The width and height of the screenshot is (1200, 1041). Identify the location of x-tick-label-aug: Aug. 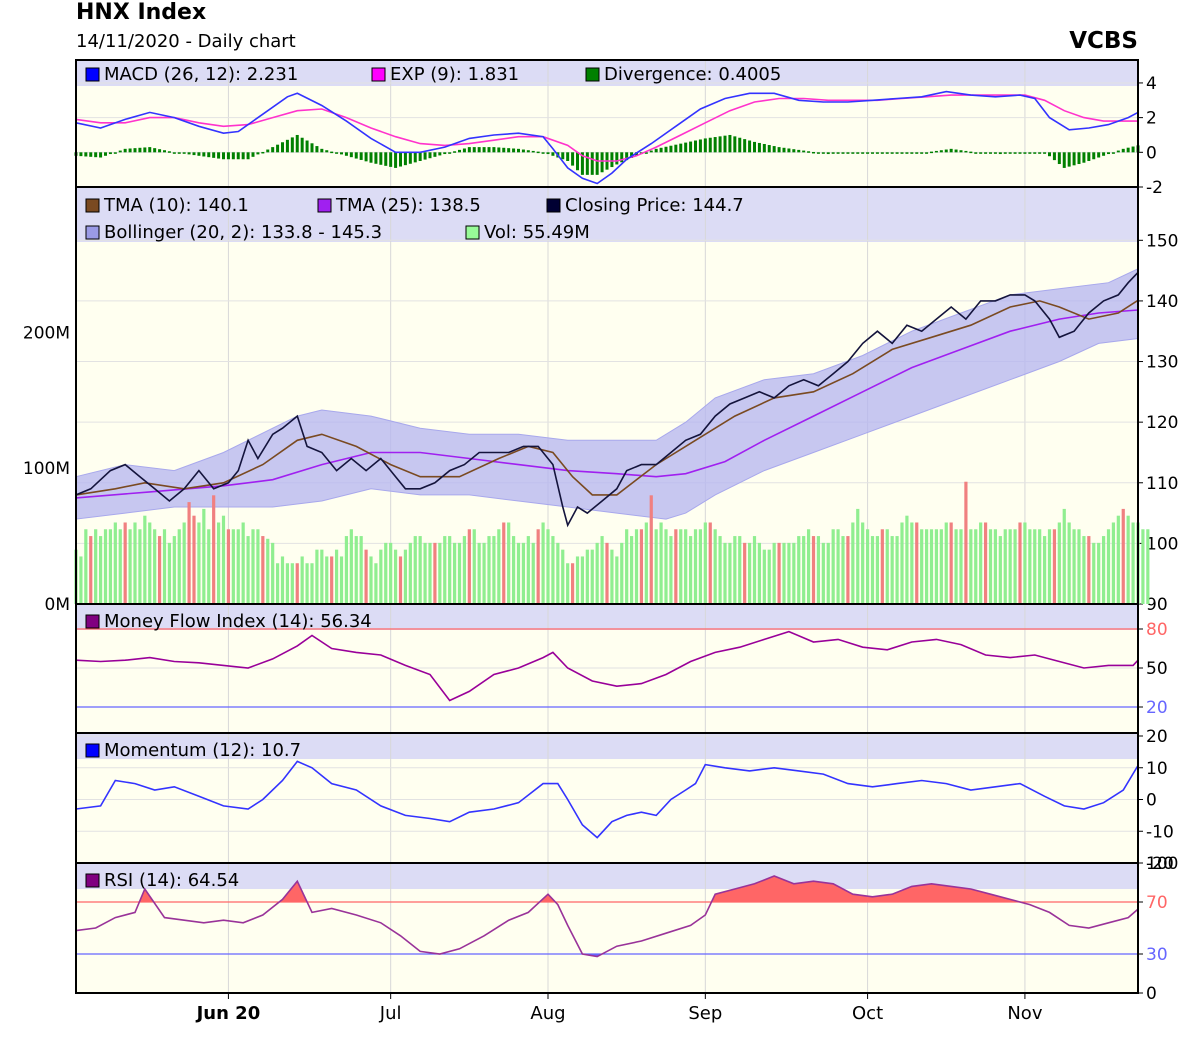
(547, 1013).